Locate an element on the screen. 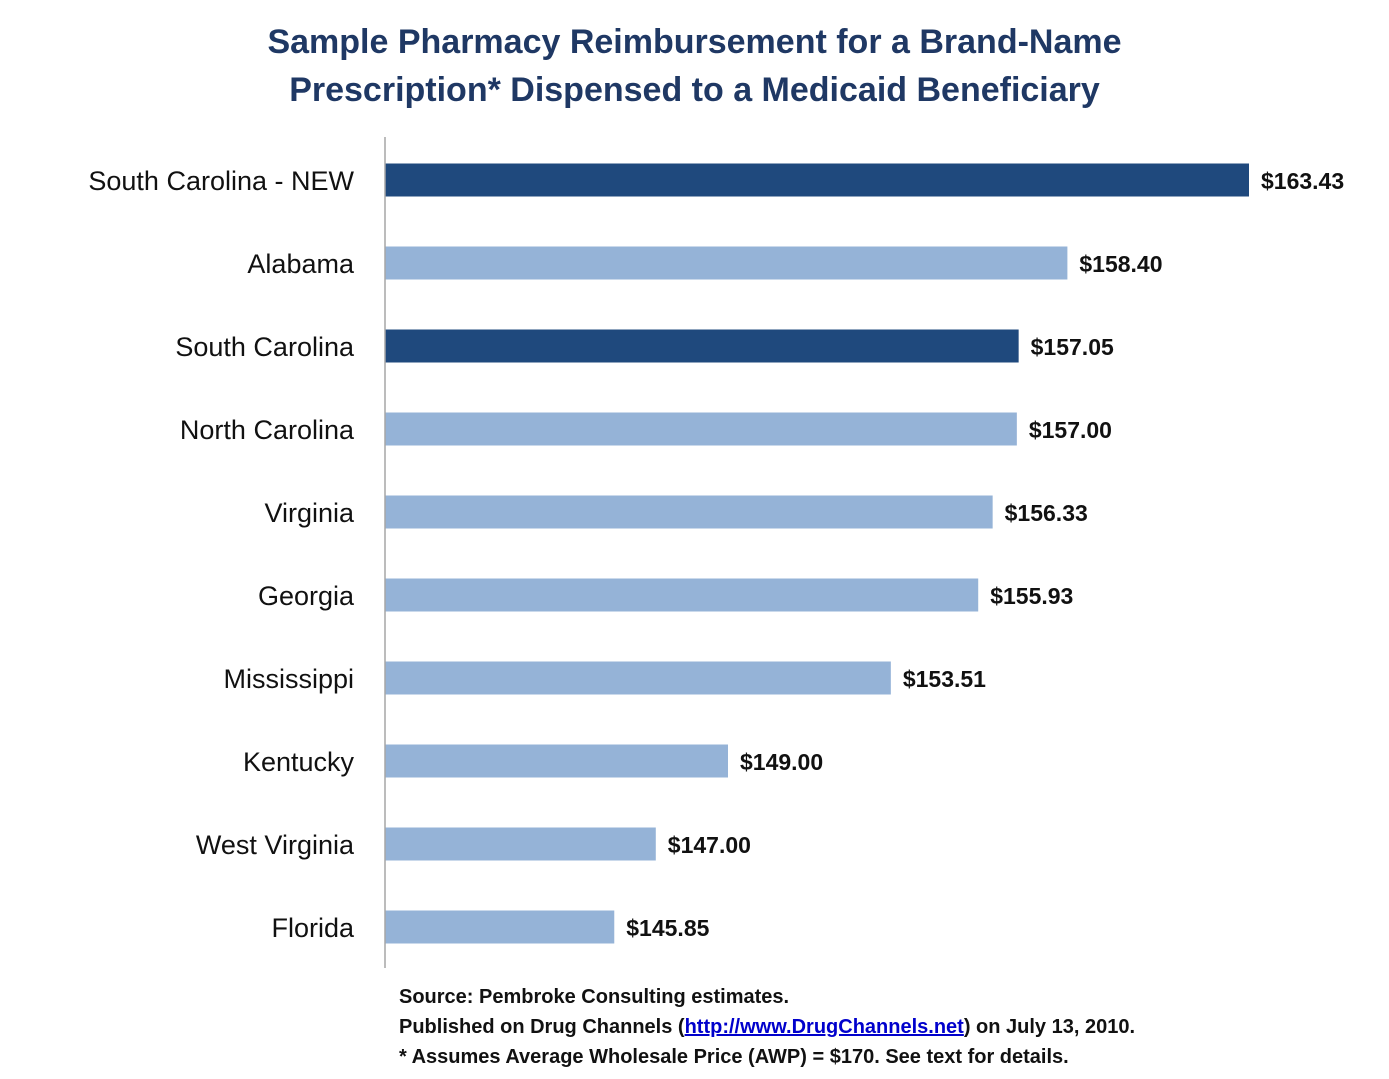  source-line: Source: Pembroke Consulting estimates. is located at coordinates (594, 997).